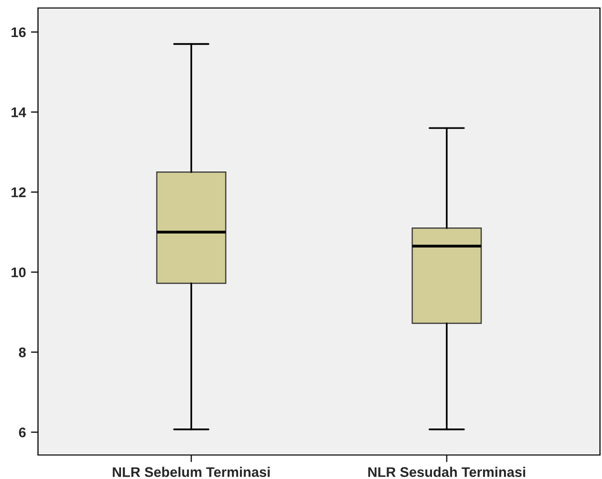  What do you see at coordinates (19, 272) in the screenshot?
I see `y-tick-label: 10` at bounding box center [19, 272].